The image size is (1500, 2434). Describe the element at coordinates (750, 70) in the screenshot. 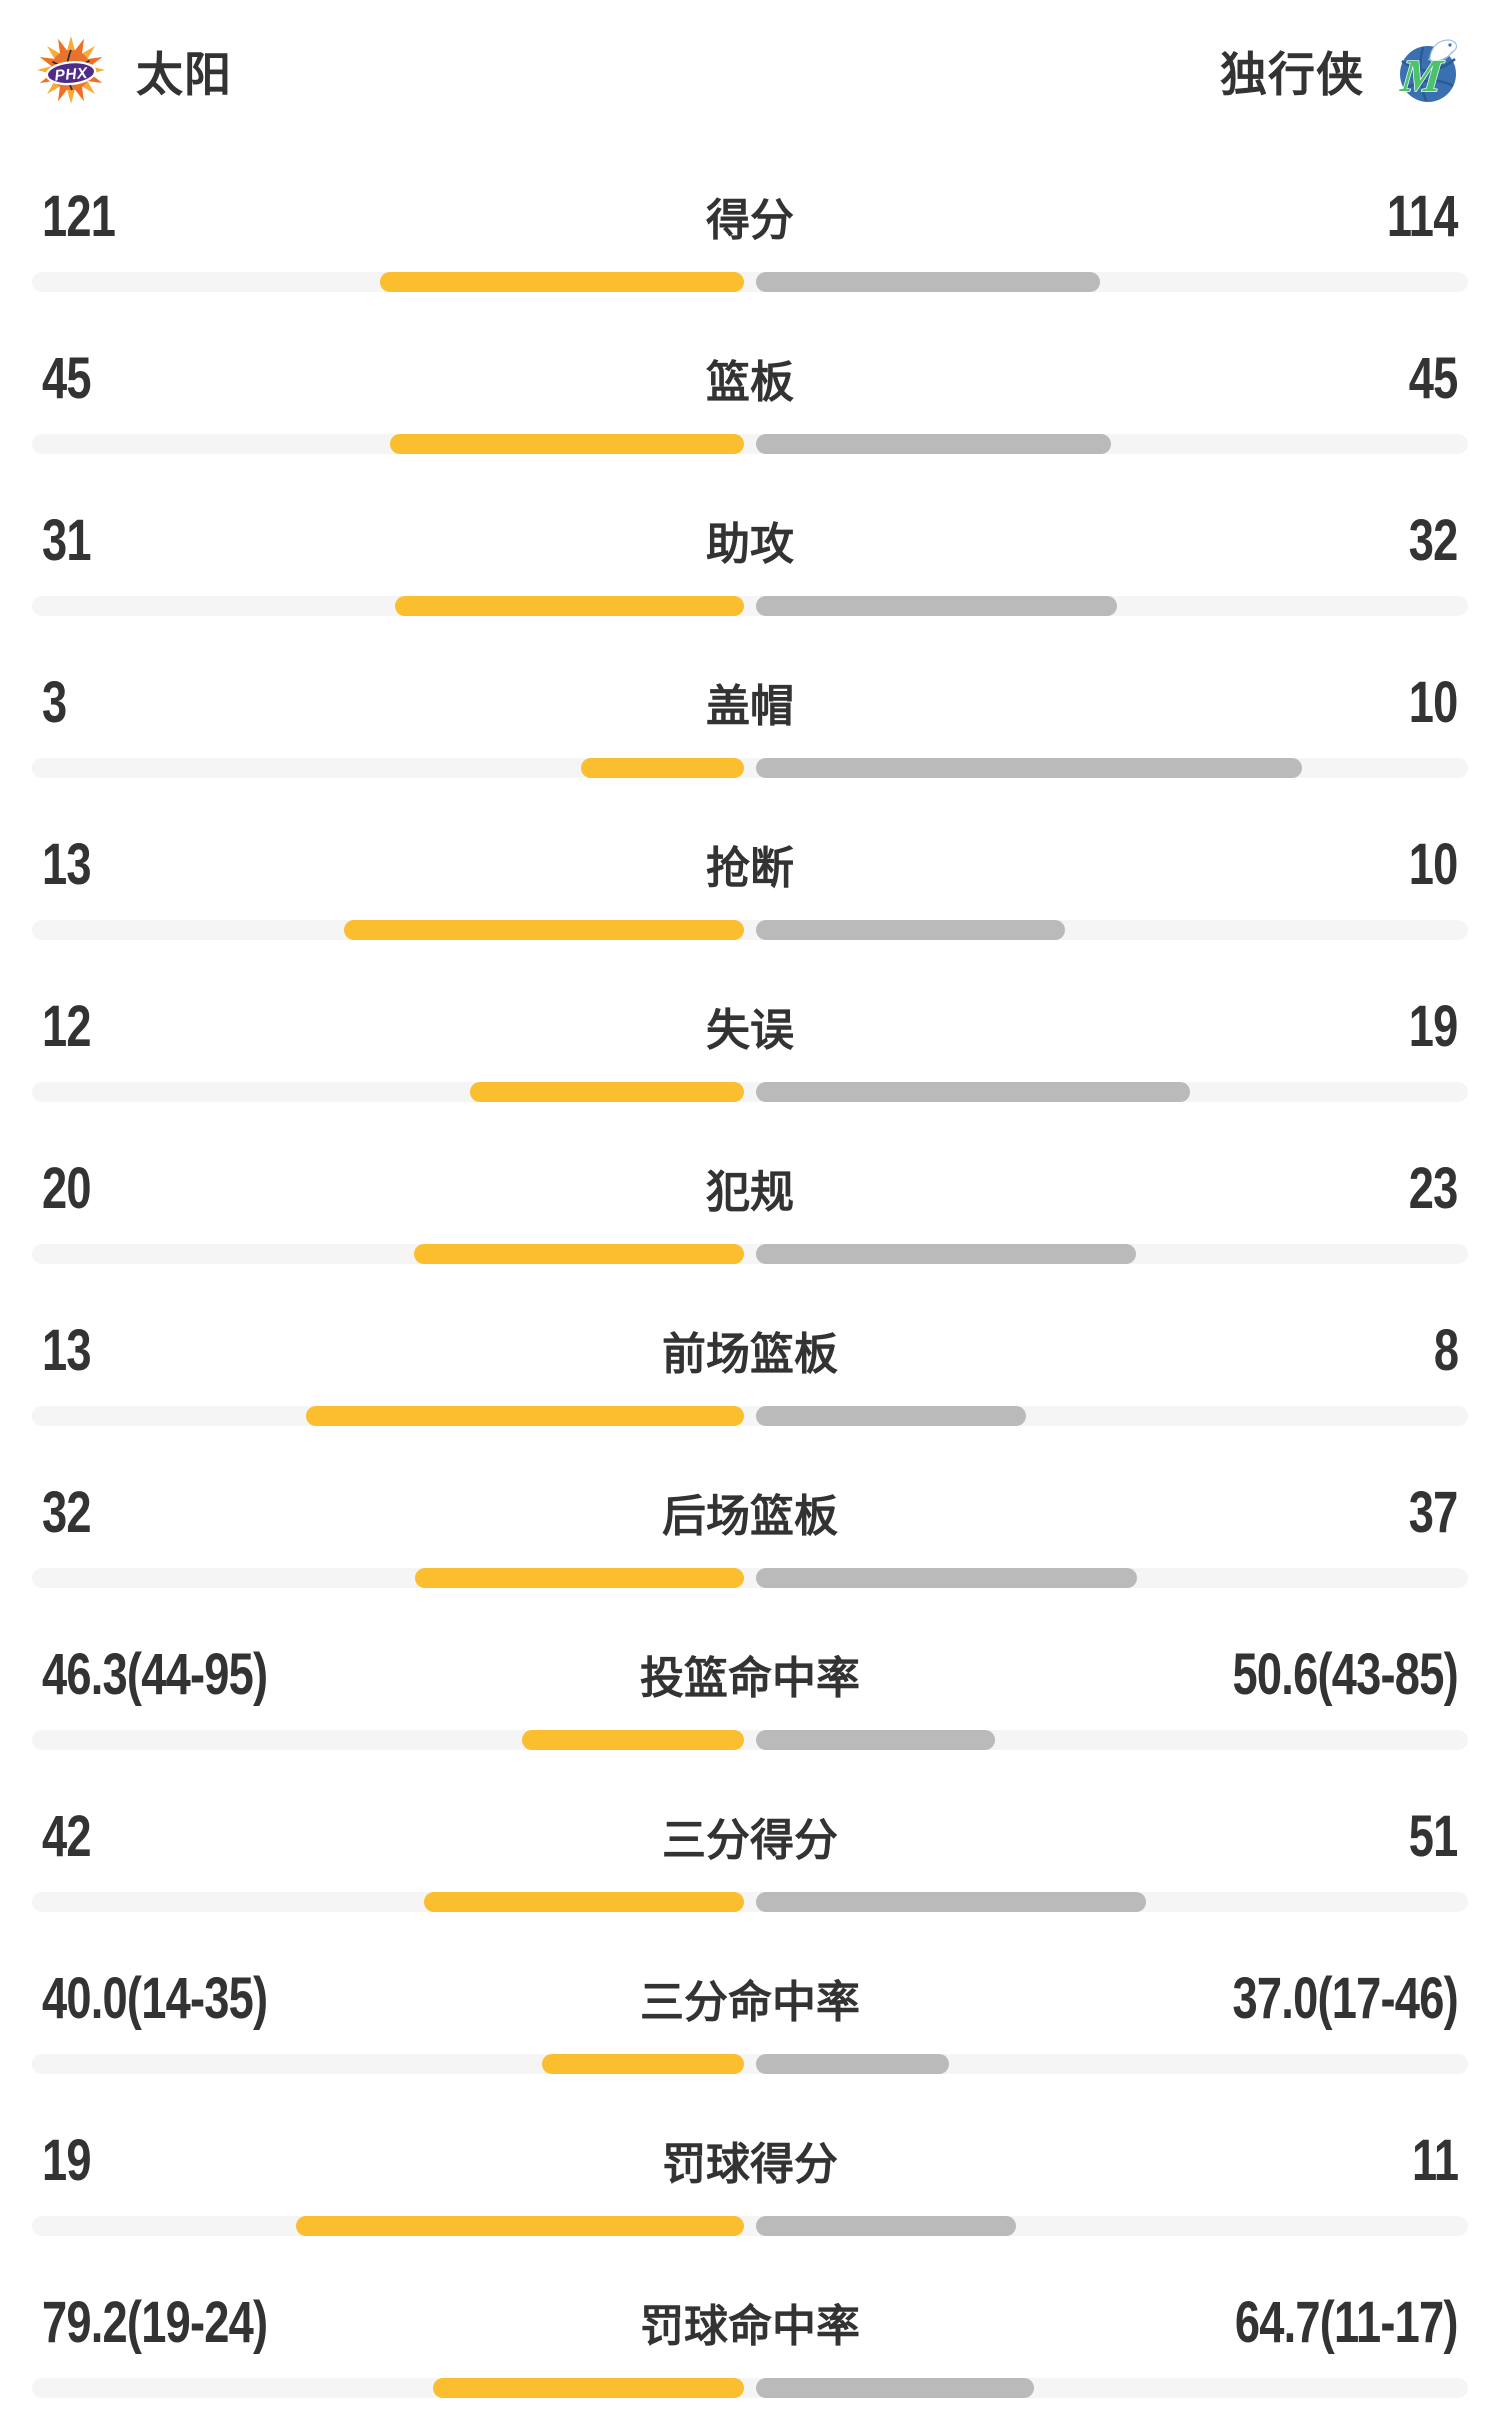

I see `match-stats-header: PHX 太阳 独行侠 M` at that location.